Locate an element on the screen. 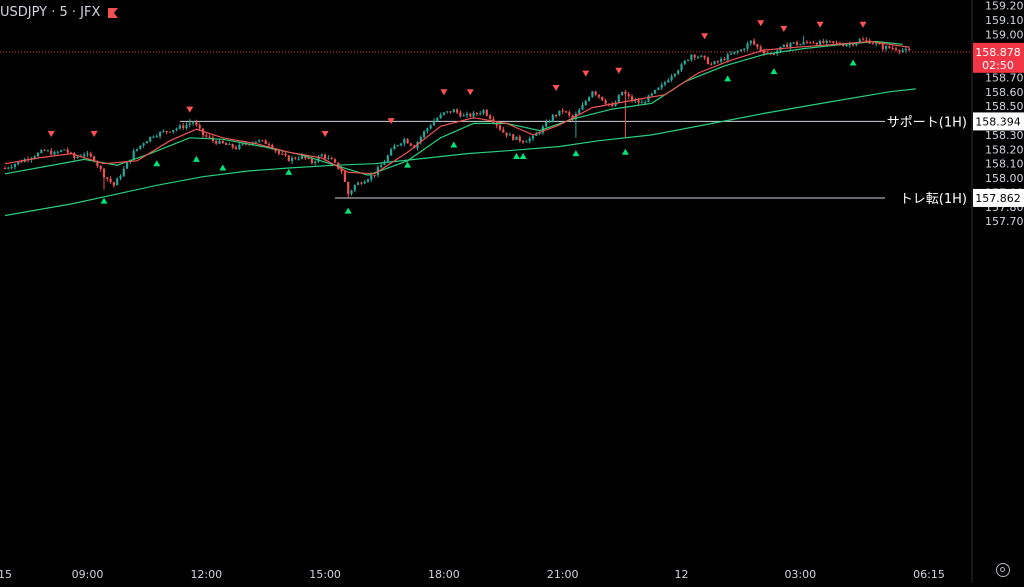 The height and width of the screenshot is (587, 1024). x-tick-label: 06:15 is located at coordinates (929, 574).